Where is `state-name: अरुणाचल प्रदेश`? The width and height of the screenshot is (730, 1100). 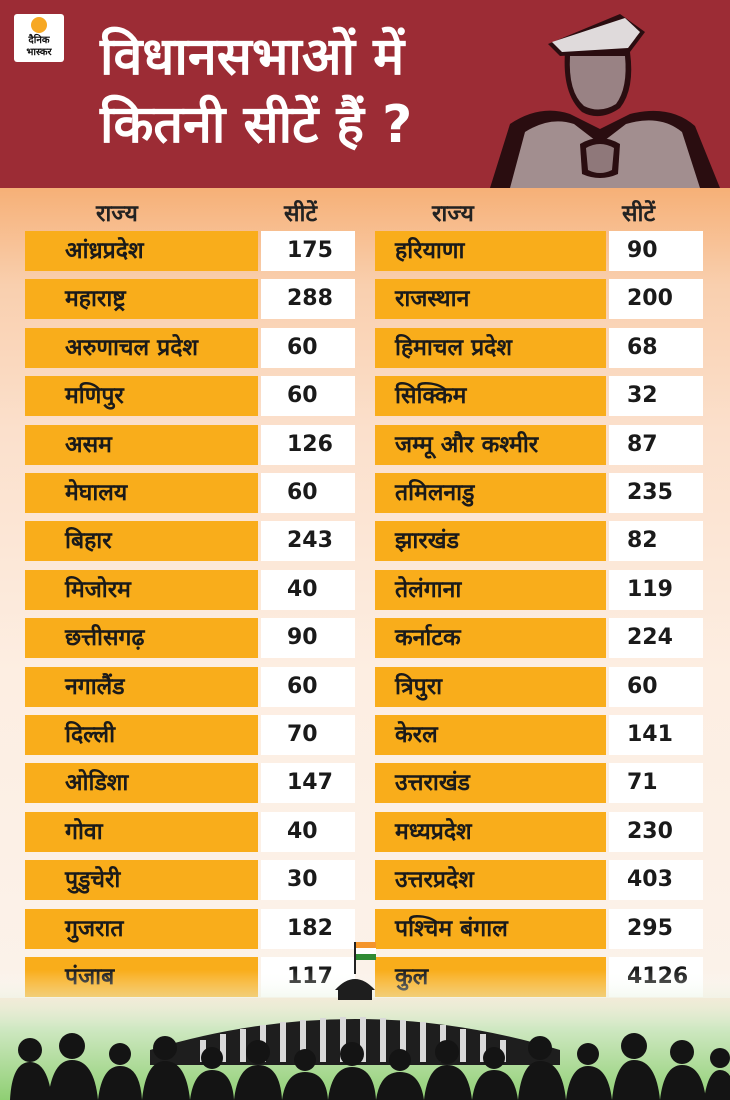
state-name: अरुणाचल प्रदेश is located at coordinates (141, 347).